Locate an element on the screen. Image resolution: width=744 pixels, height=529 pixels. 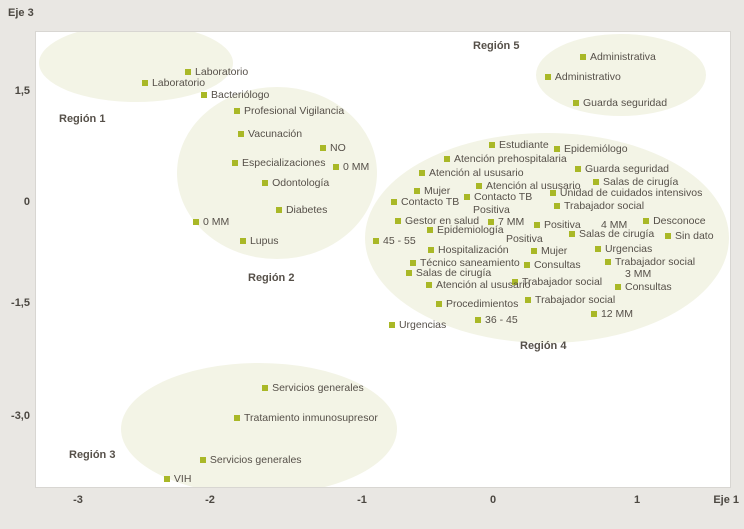
data-point: 36 - 45 is located at coordinates (496, 320).